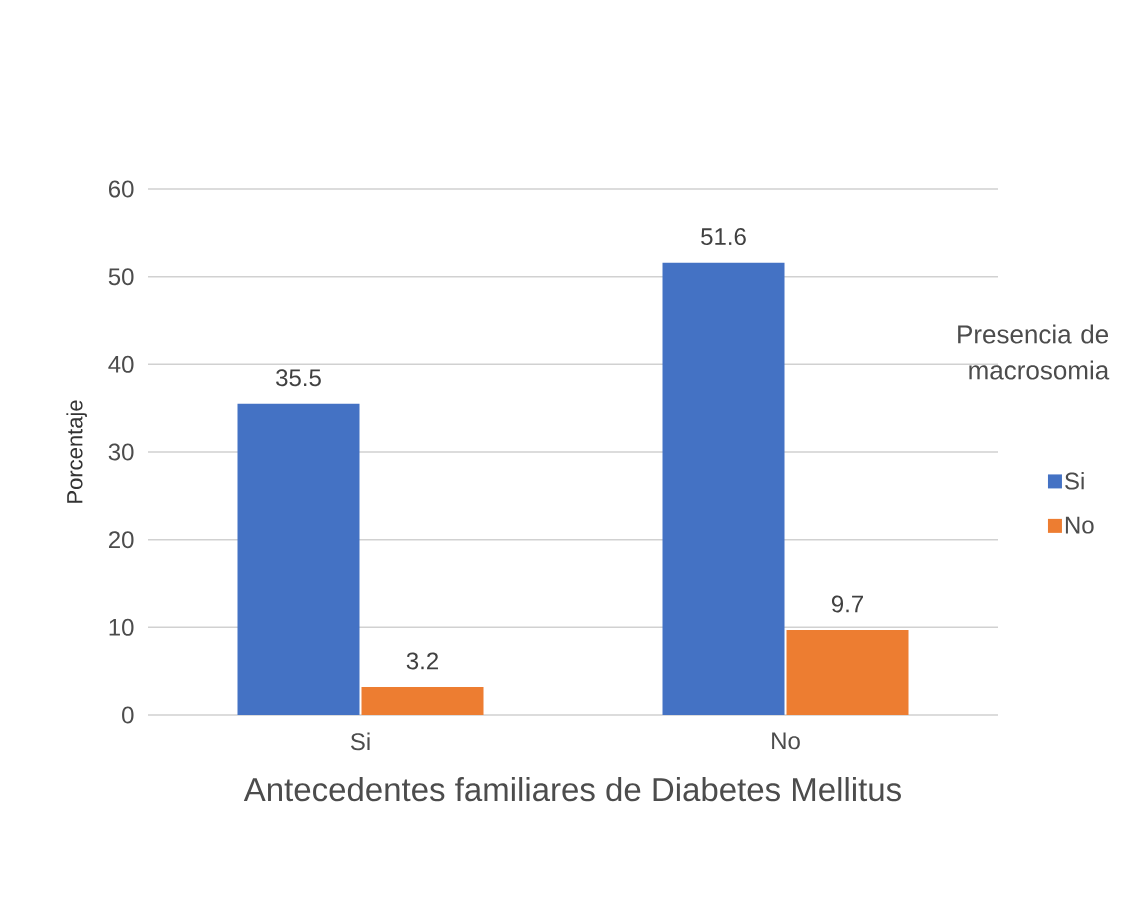  I want to click on y-tick-label: 40, so click(121, 364).